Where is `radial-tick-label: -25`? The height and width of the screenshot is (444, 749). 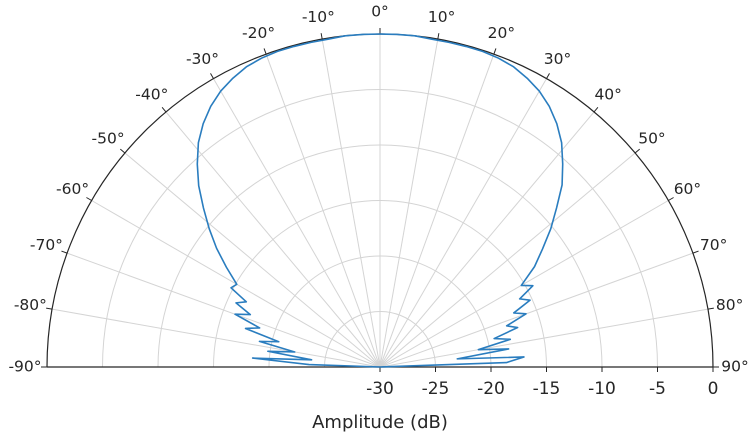 radial-tick-label: -25 is located at coordinates (436, 389).